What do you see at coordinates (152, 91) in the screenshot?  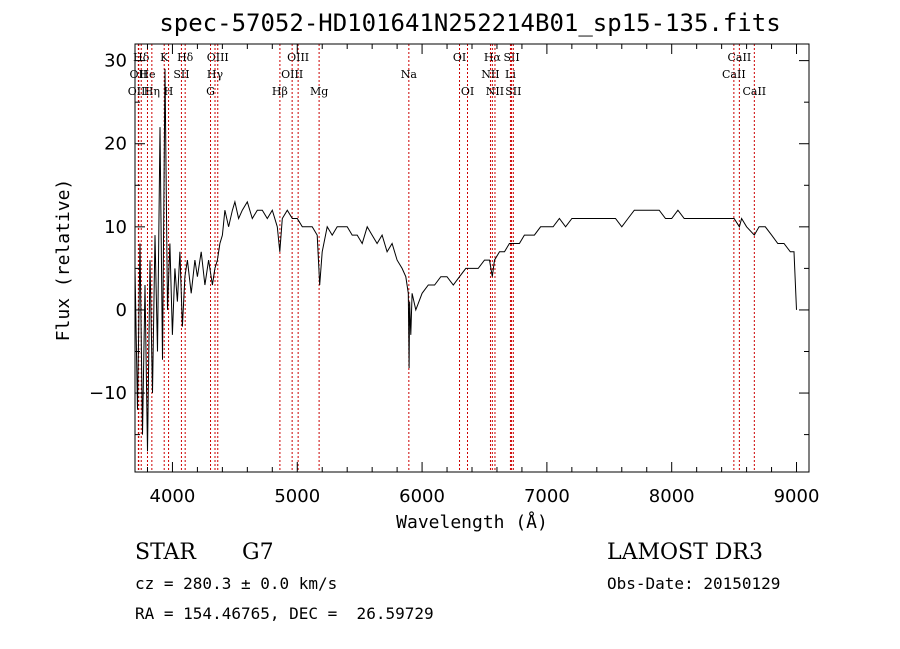 I see `line-marker-label: Hη` at bounding box center [152, 91].